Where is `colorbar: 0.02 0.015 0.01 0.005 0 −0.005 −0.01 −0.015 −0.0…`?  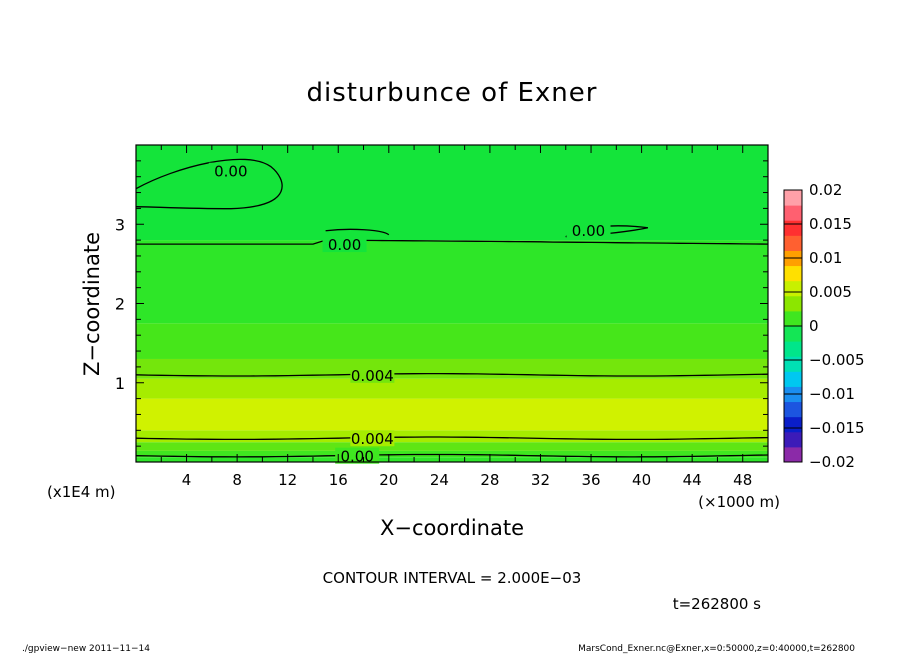
colorbar: 0.02 0.015 0.01 0.005 0 −0.005 −0.01 −0.015 −0.0… is located at coordinates (824, 326).